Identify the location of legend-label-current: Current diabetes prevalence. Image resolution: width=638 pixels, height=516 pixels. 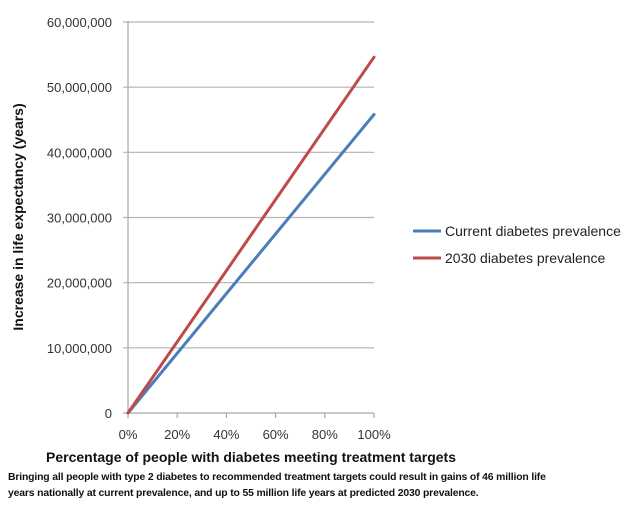
(533, 231).